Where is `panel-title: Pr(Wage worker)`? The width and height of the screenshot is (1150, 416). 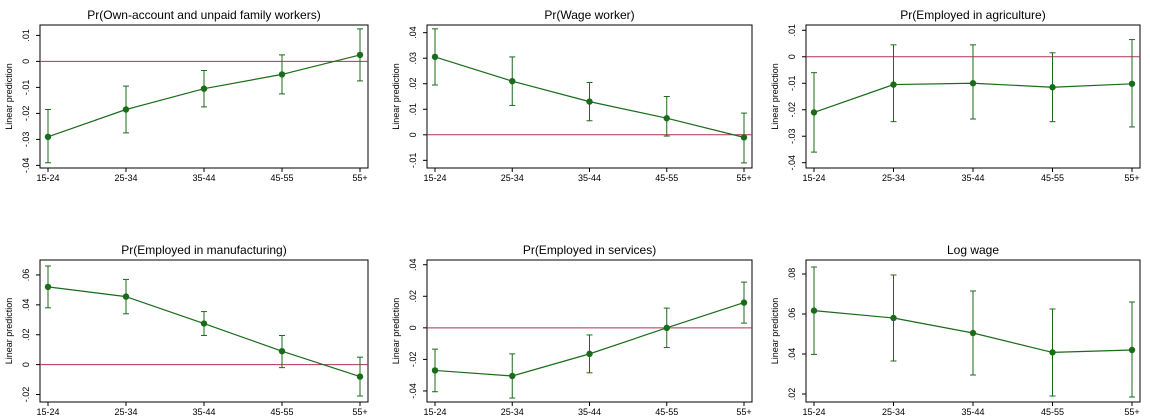 panel-title: Pr(Wage worker) is located at coordinates (589, 15).